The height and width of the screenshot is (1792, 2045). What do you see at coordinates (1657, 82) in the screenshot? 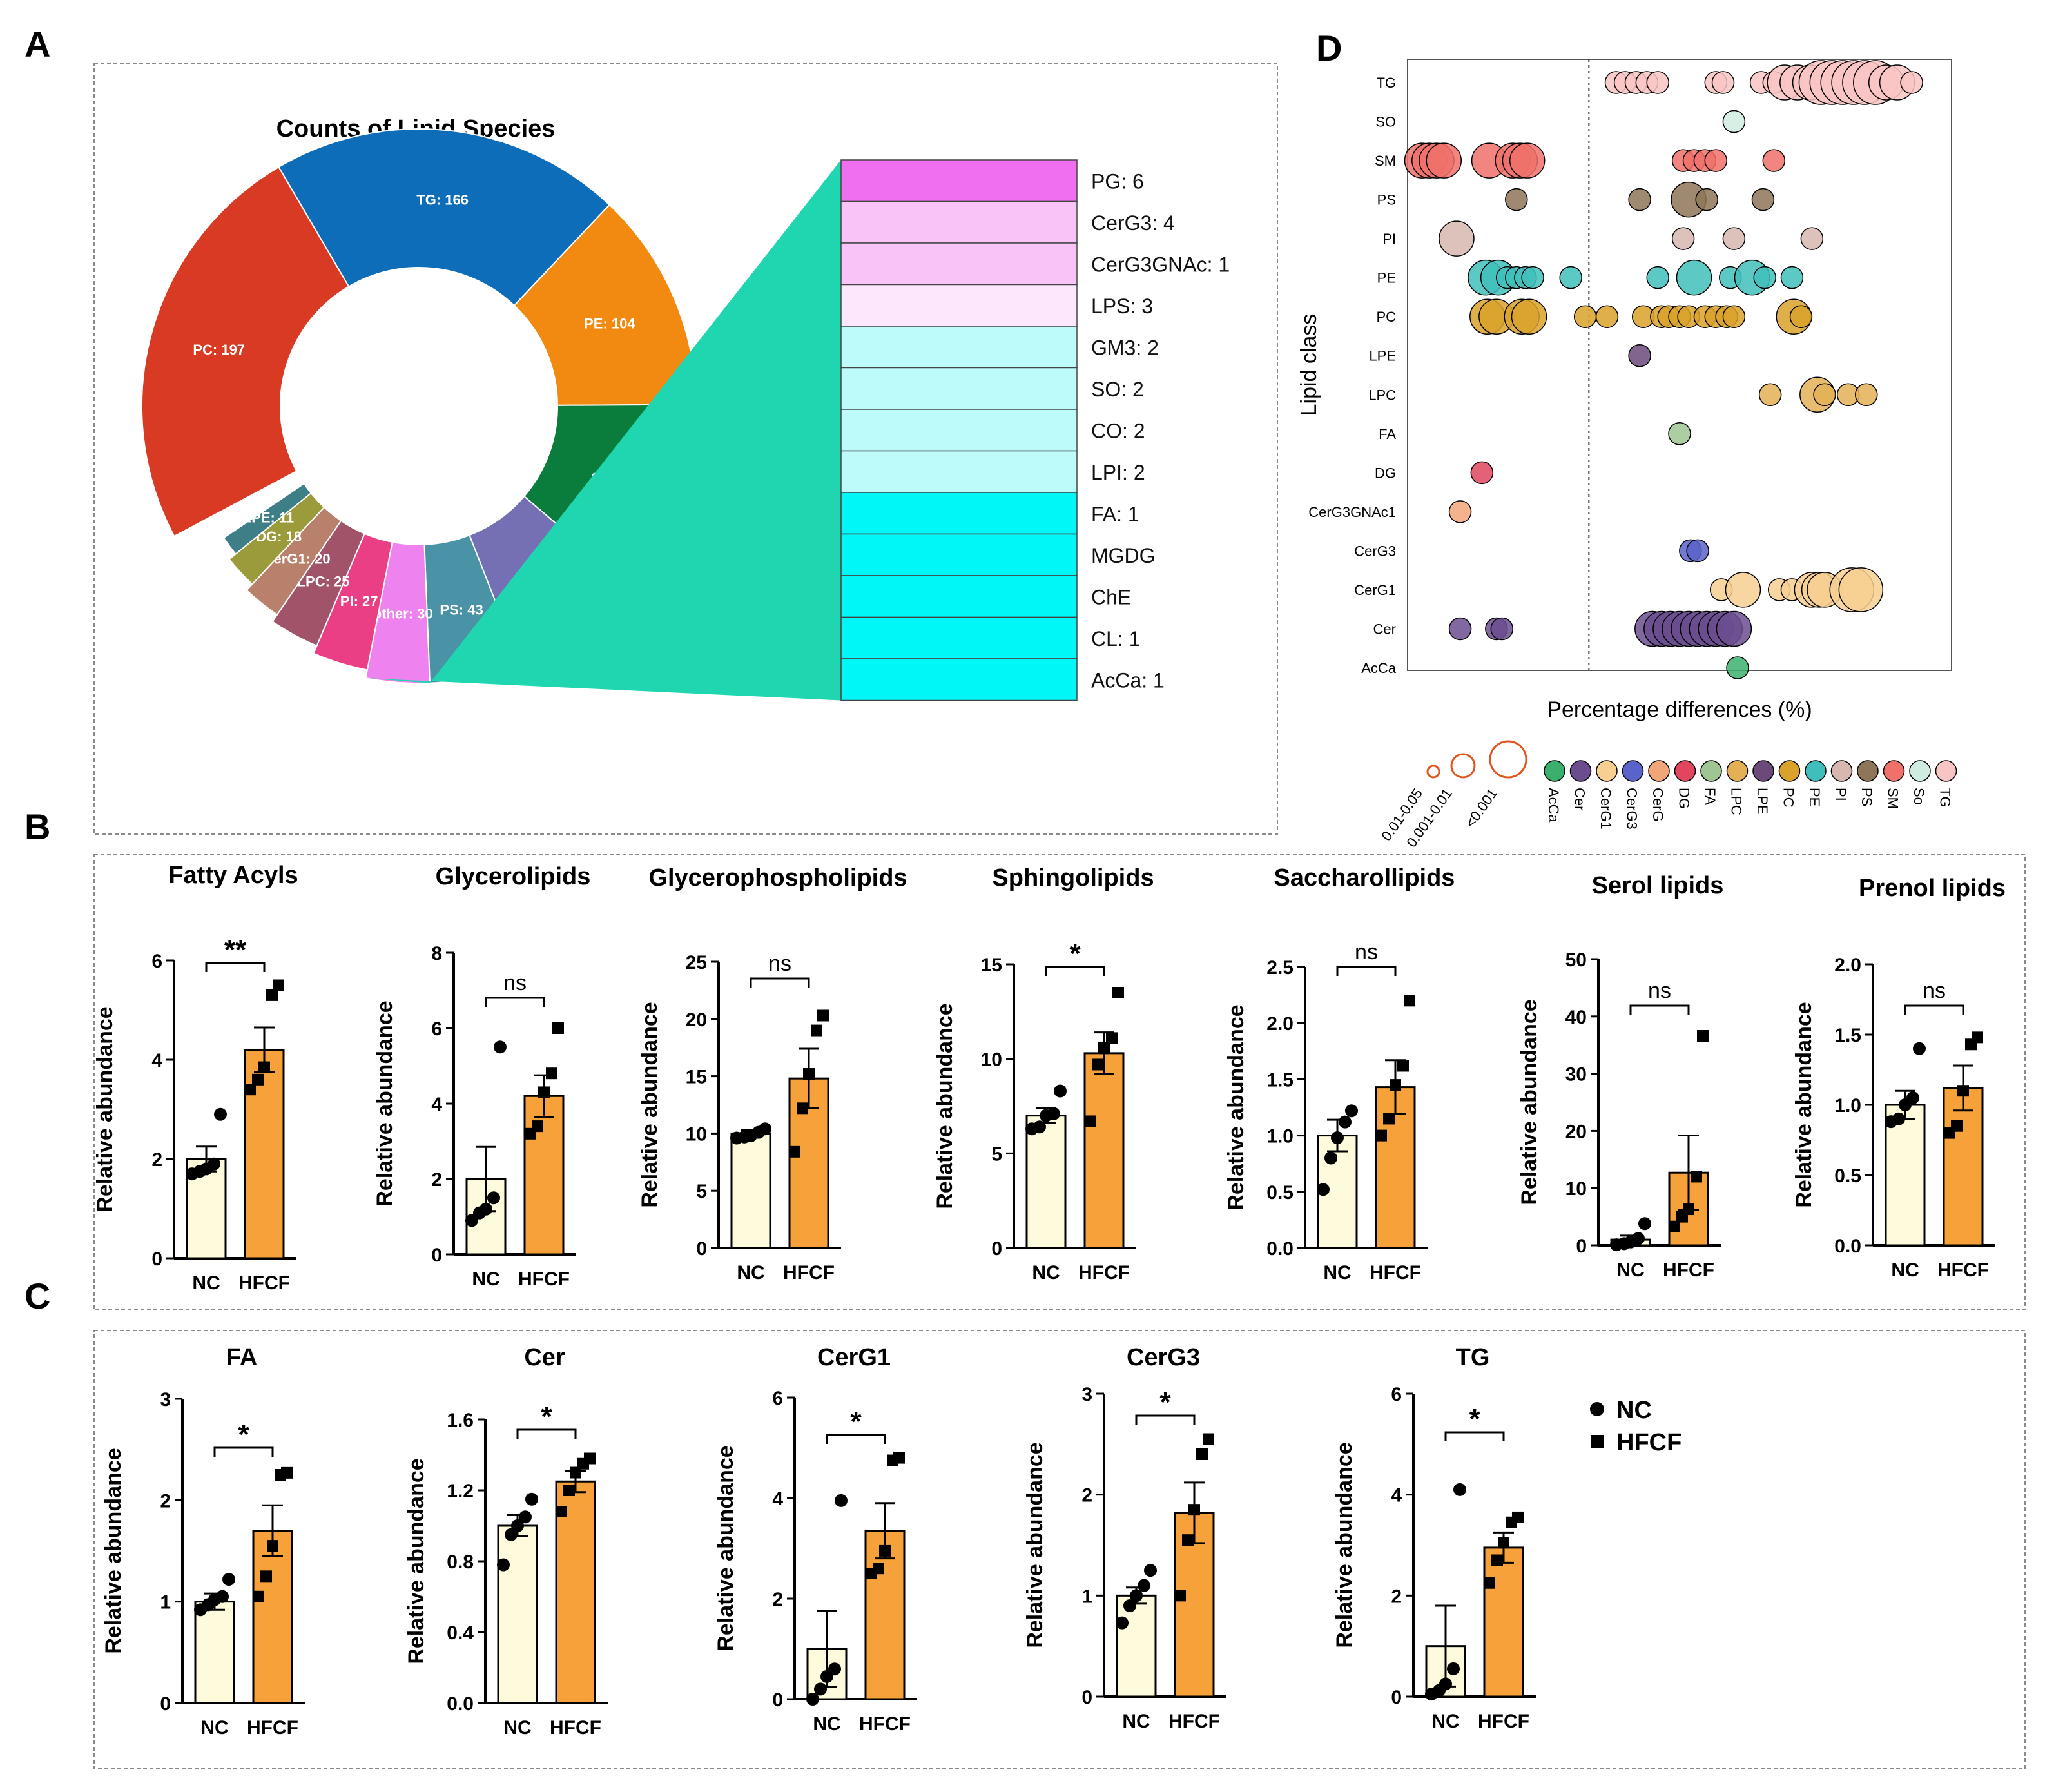
I see `bubble-tg` at bounding box center [1657, 82].